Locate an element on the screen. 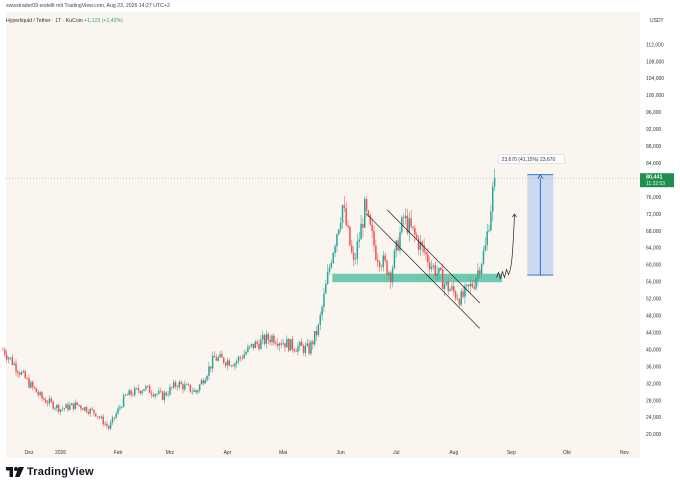  y-tick-label: 88,000 is located at coordinates (654, 147).